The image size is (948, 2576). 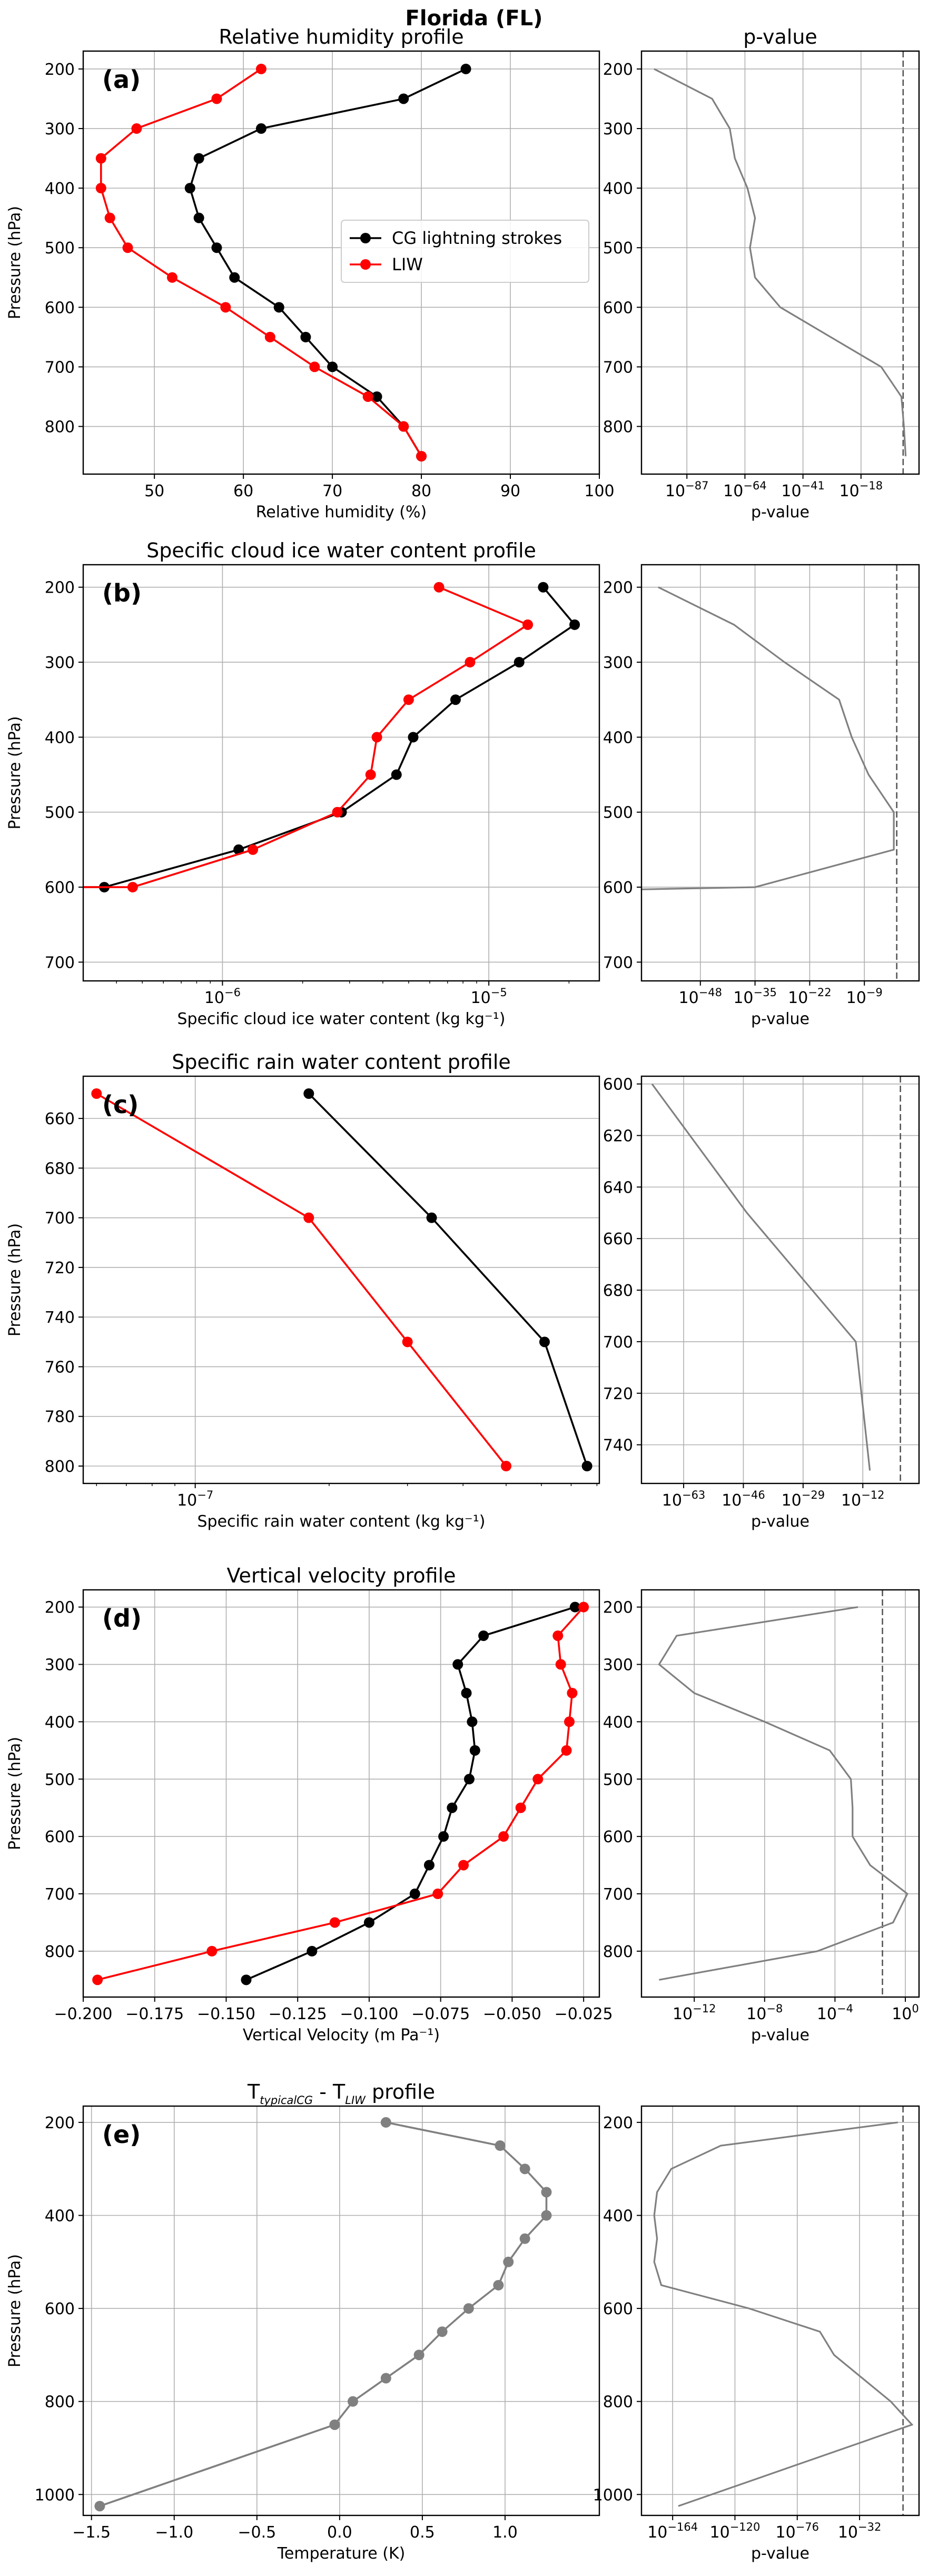 What do you see at coordinates (803, 1499) in the screenshot?
I see `x-tick-label: 10−29` at bounding box center [803, 1499].